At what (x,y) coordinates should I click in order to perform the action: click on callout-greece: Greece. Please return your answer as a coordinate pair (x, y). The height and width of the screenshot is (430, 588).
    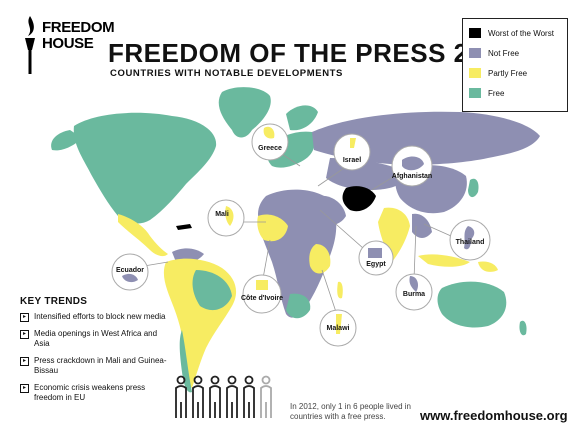
    Looking at the image, I should click on (270, 142).